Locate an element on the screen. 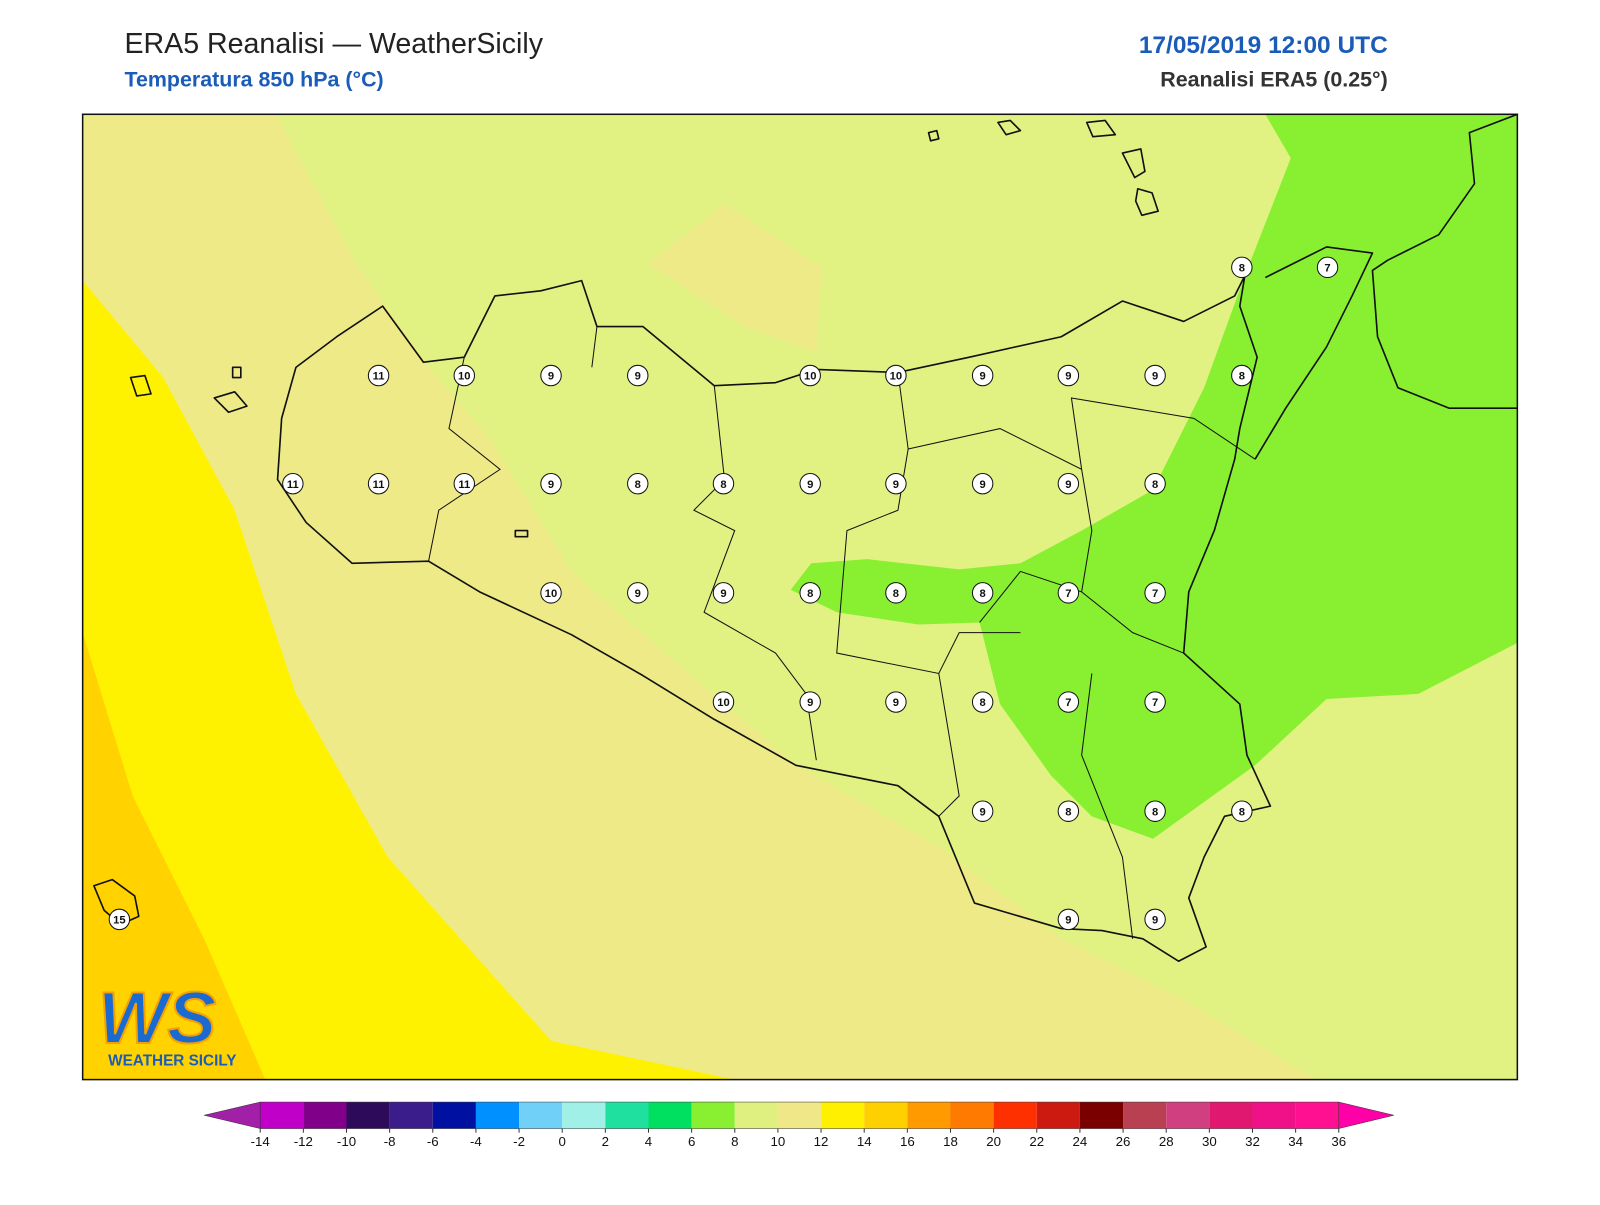 The width and height of the screenshot is (1600, 1205). colorbar-under is located at coordinates (232, 1115).